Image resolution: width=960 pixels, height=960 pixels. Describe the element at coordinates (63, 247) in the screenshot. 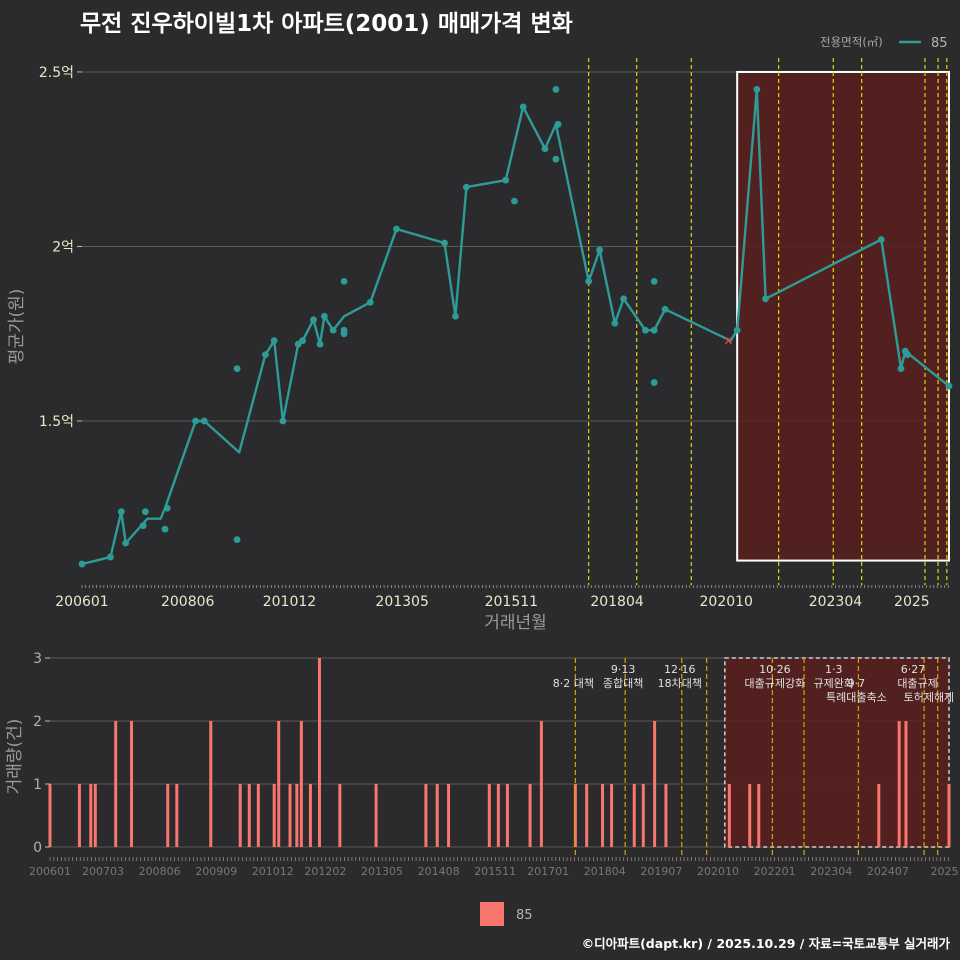

I see `price-y-tick-label: 2억` at that location.